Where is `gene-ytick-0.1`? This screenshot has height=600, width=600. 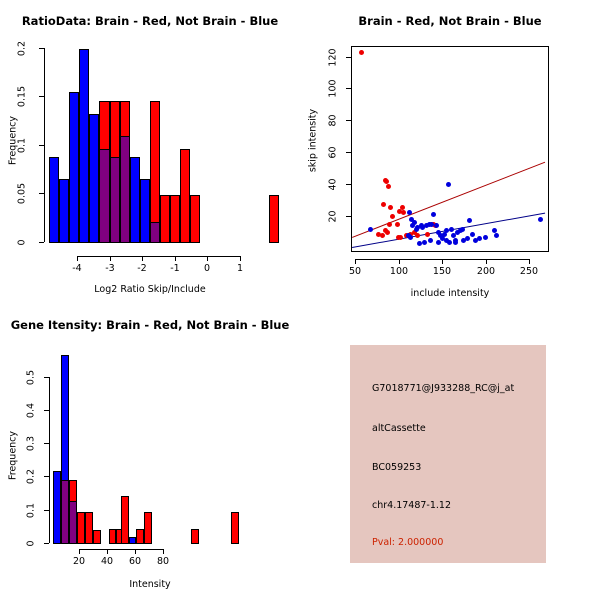 gene-ytick-0.1 is located at coordinates (46, 510).